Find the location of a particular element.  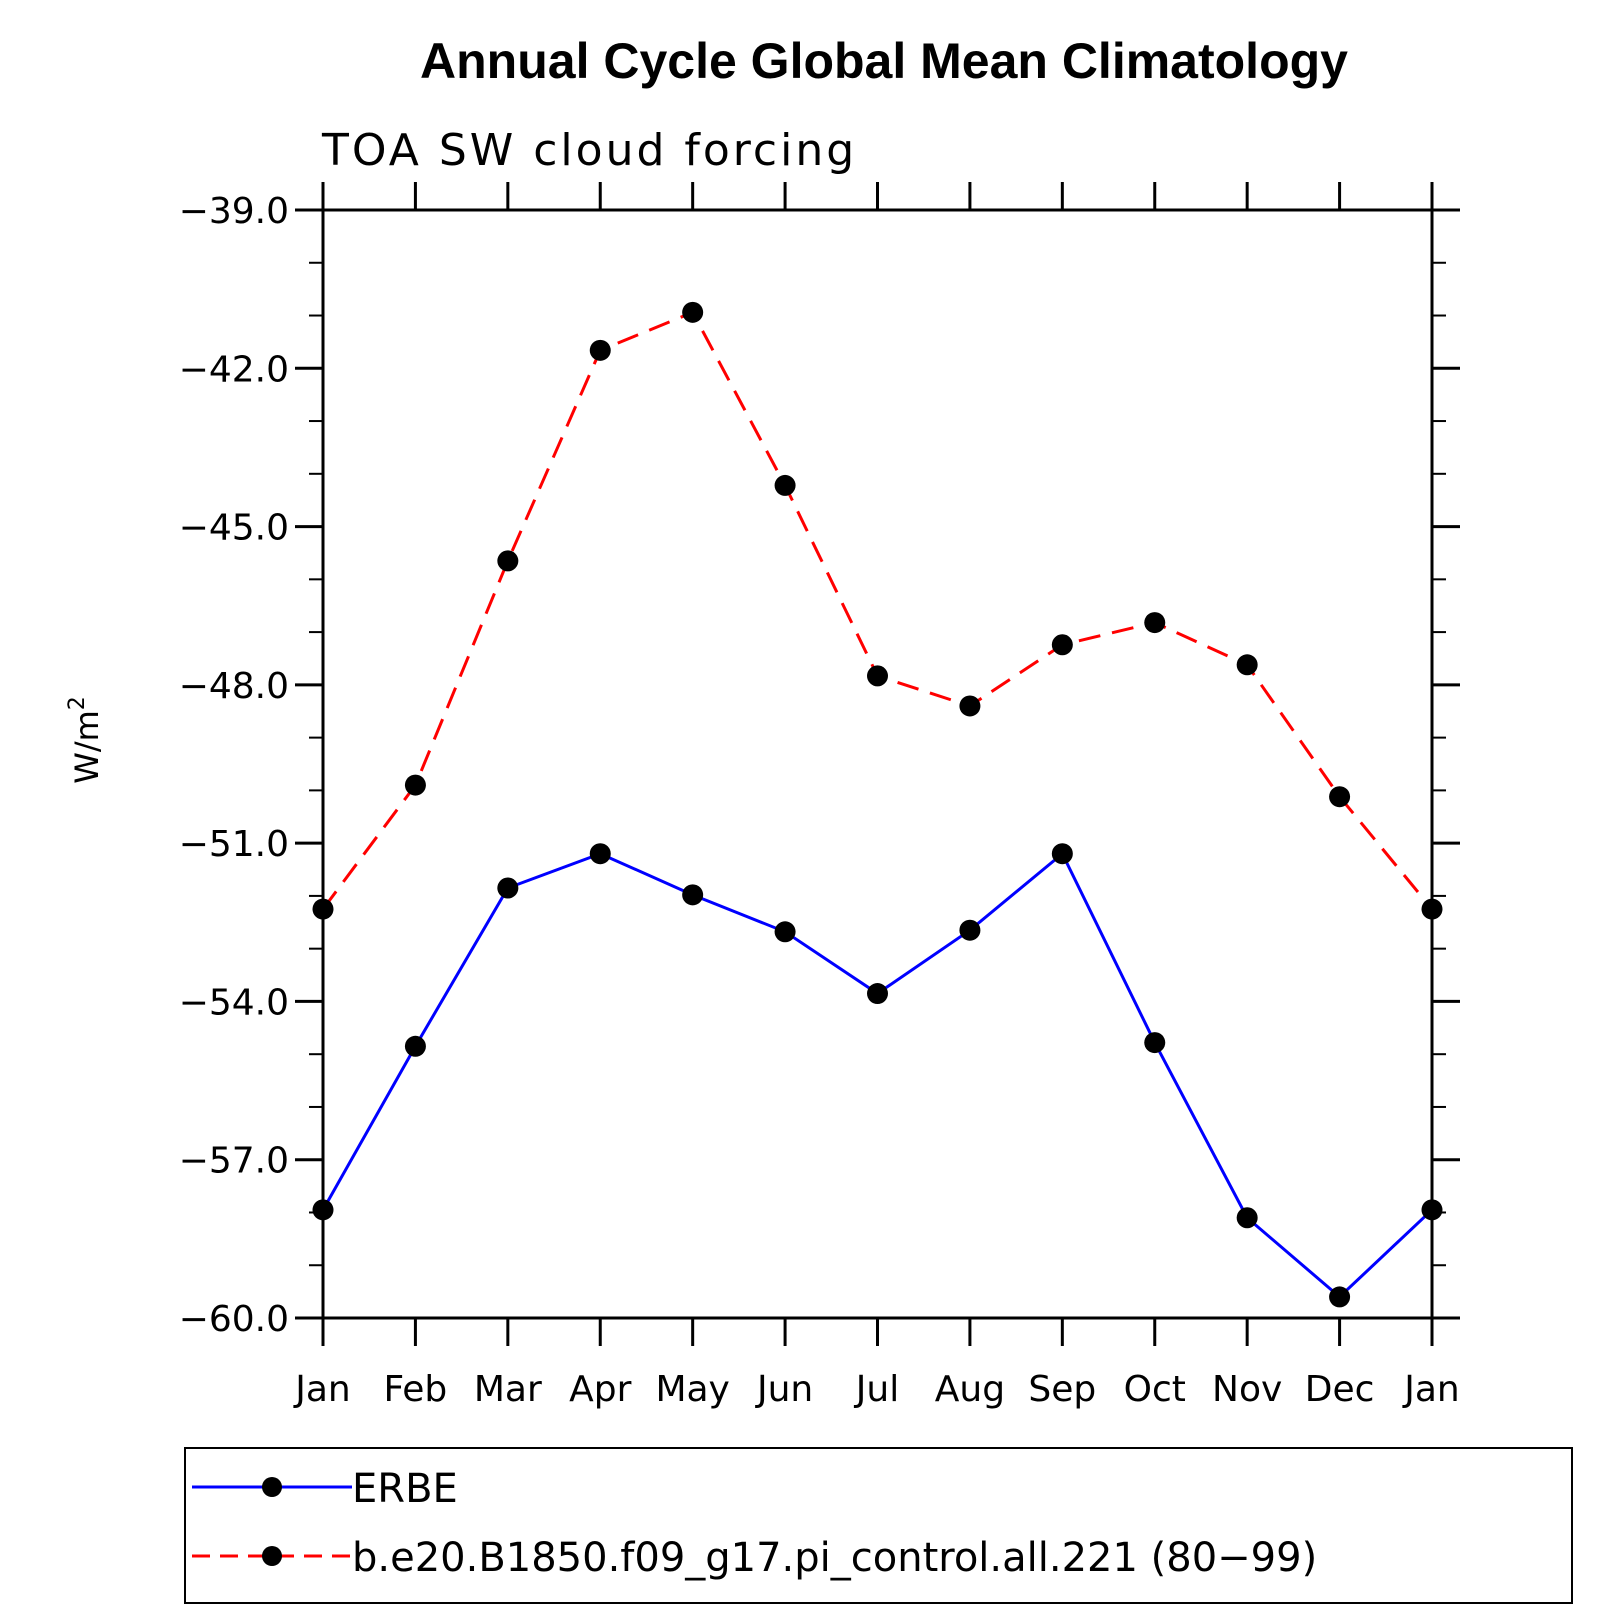

x-tick-label: Jun is located at coordinates (784, 1389).